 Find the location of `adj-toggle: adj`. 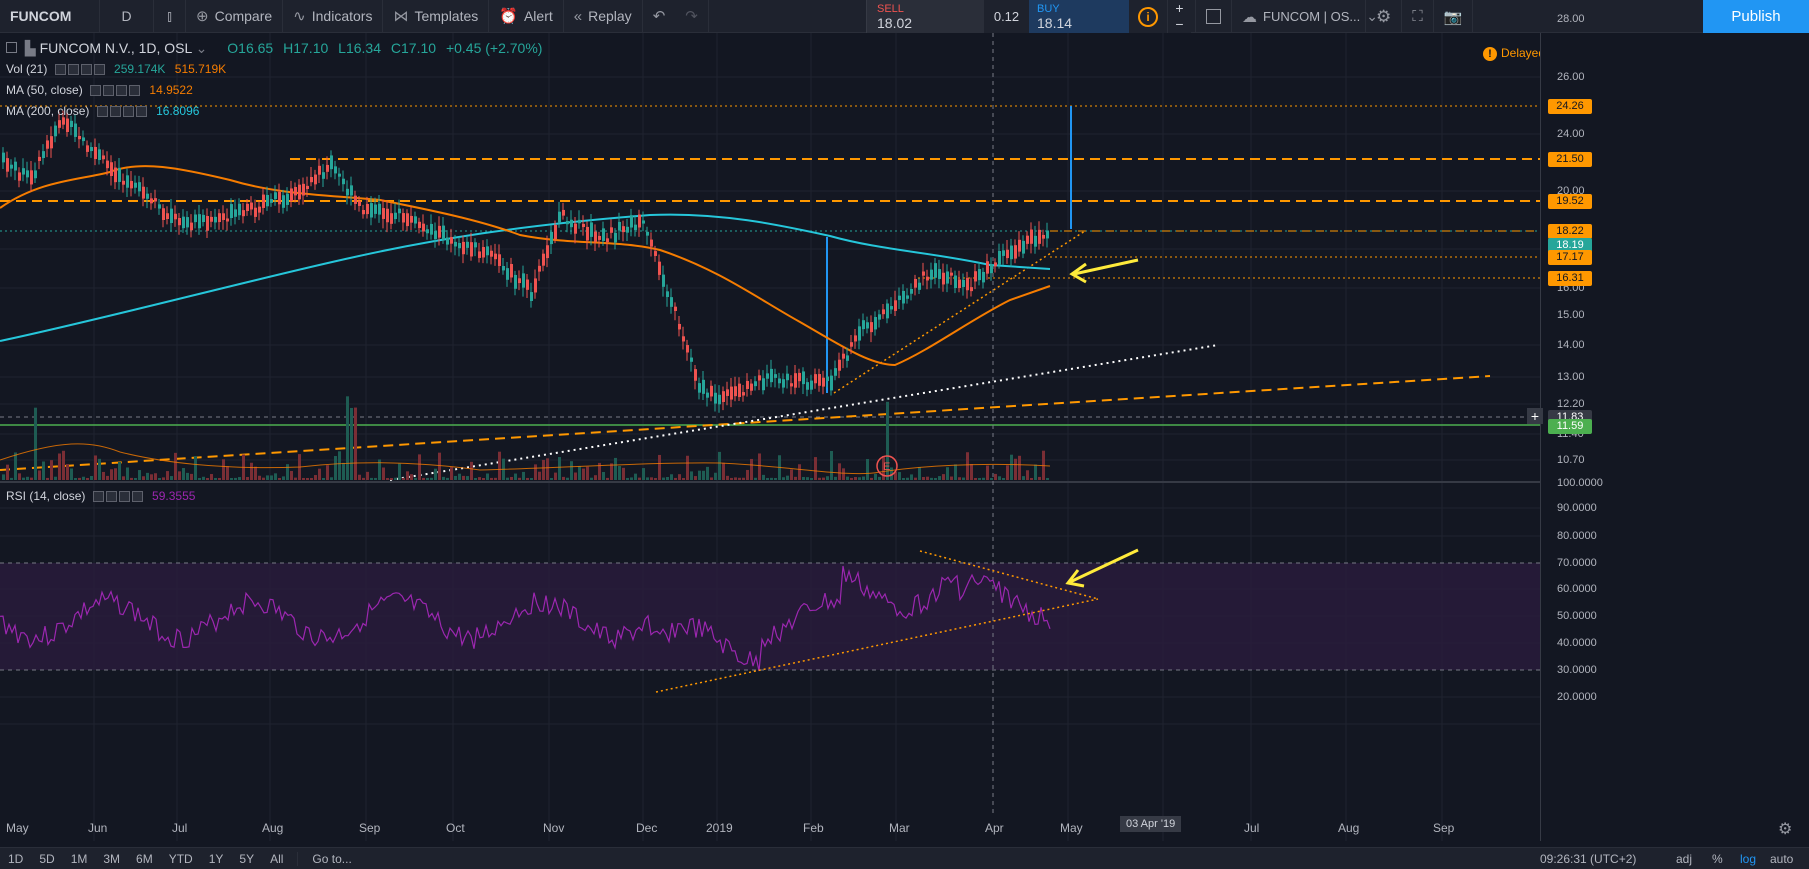

adj-toggle: adj is located at coordinates (1684, 858).